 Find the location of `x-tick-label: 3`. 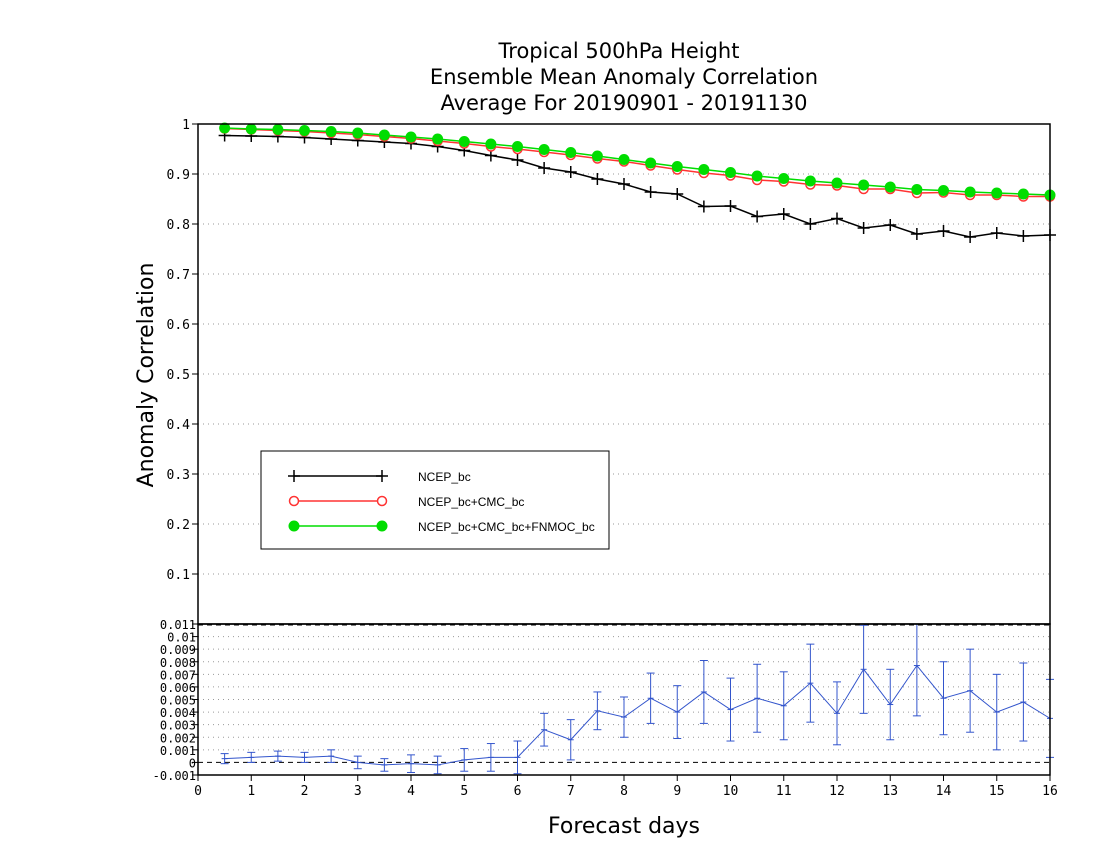

x-tick-label: 3 is located at coordinates (358, 791).